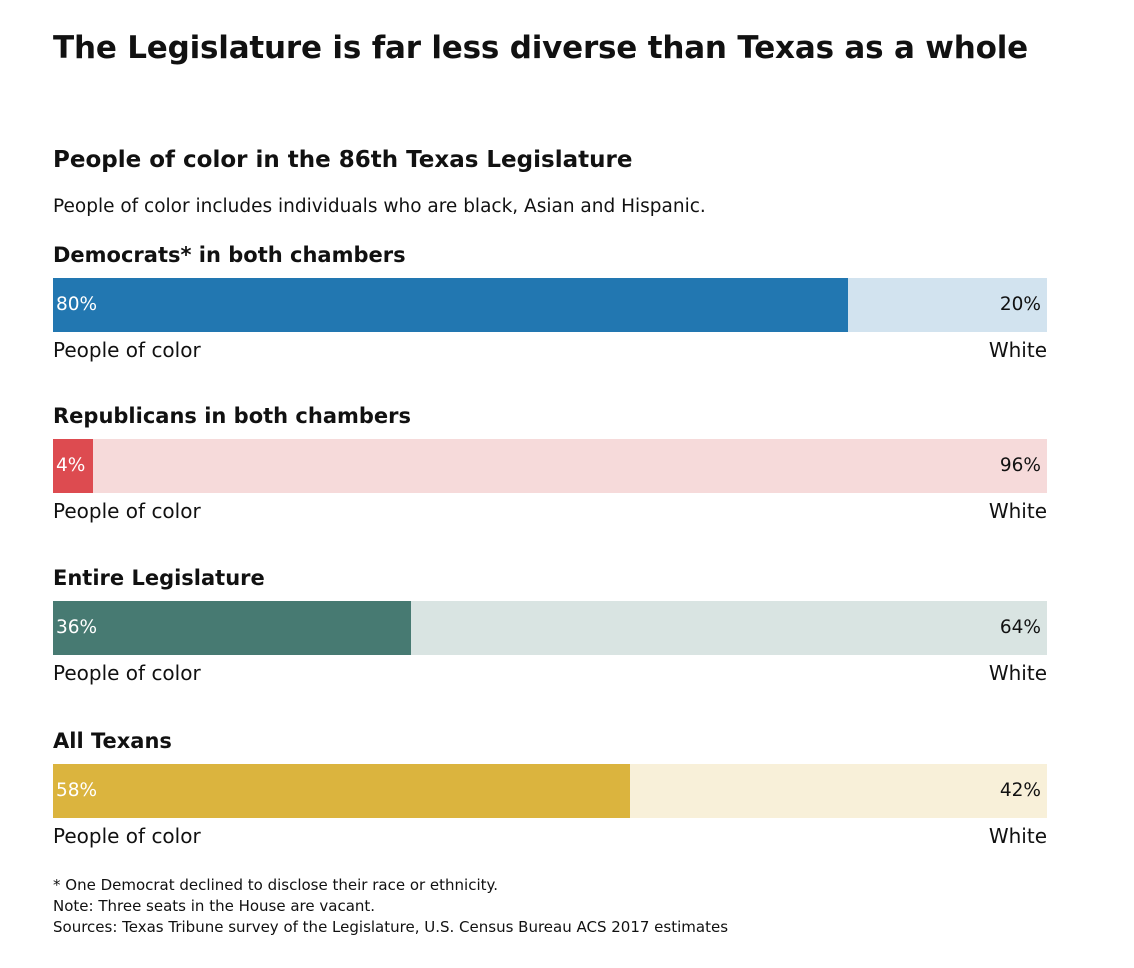 This screenshot has height=968, width=1134. Describe the element at coordinates (77, 304) in the screenshot. I see `value-label-people-of-color: 80%` at that location.